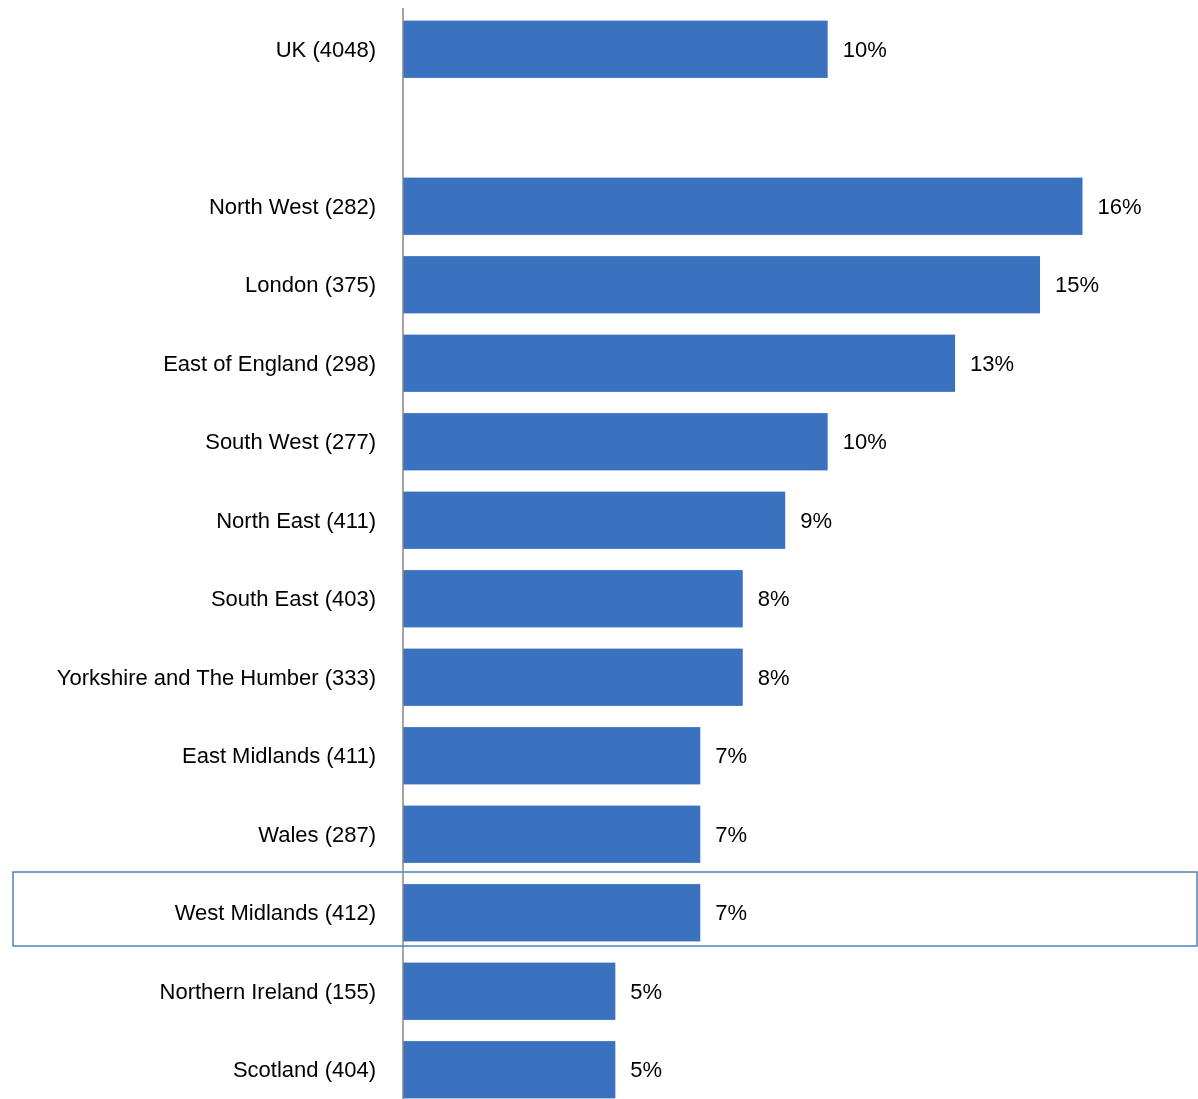  Describe the element at coordinates (293, 599) in the screenshot. I see `y-tick-label: South East (403)` at that location.